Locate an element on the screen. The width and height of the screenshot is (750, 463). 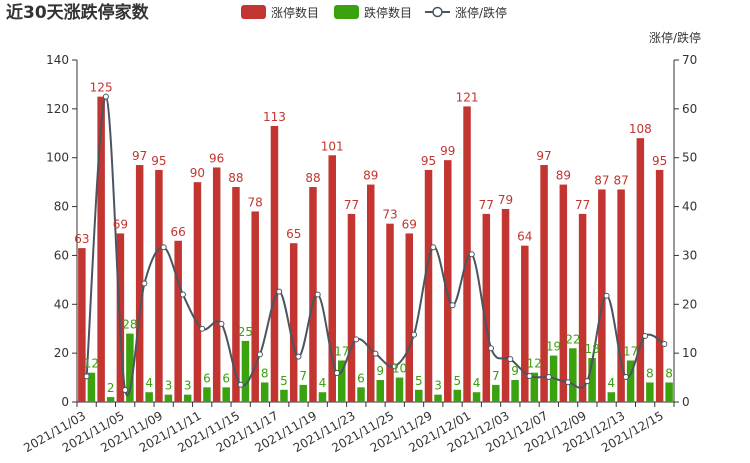
y-left-tick-label: 20 is located at coordinates (61, 353).